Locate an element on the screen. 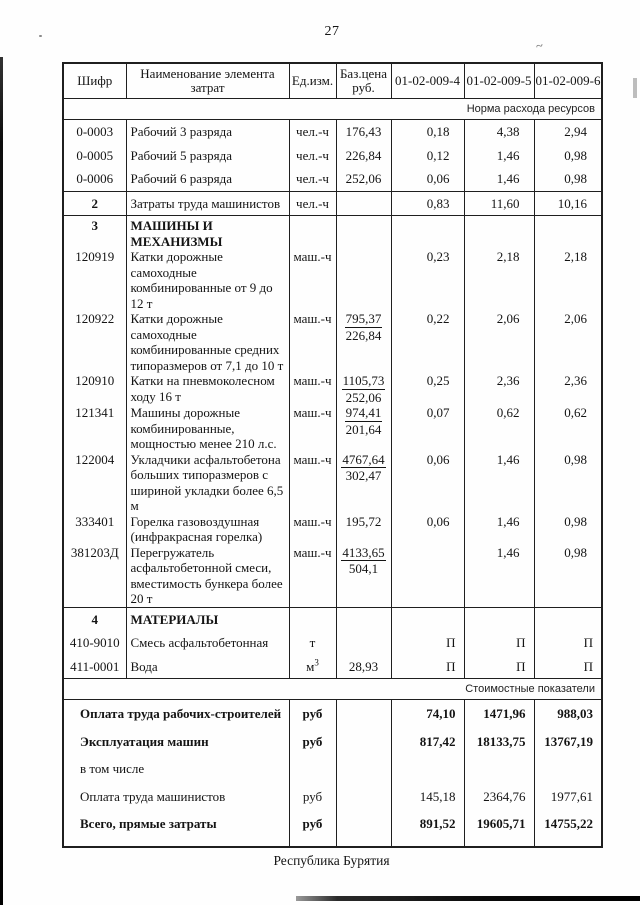  cell-norm-4: 0,18 is located at coordinates (427, 131).